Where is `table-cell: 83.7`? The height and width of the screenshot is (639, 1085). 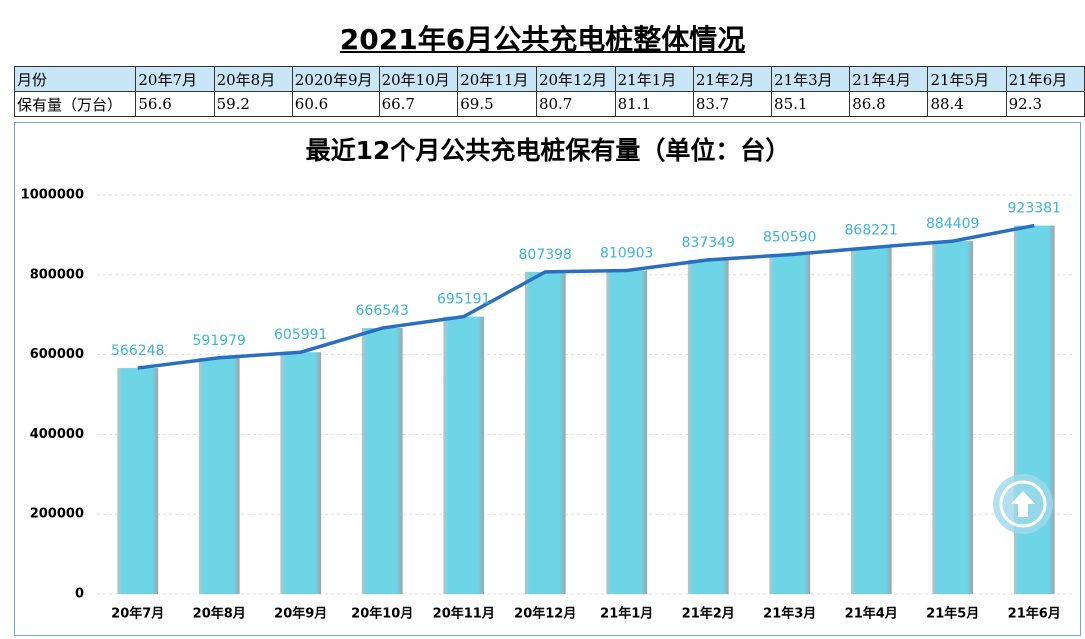 table-cell: 83.7 is located at coordinates (732, 104).